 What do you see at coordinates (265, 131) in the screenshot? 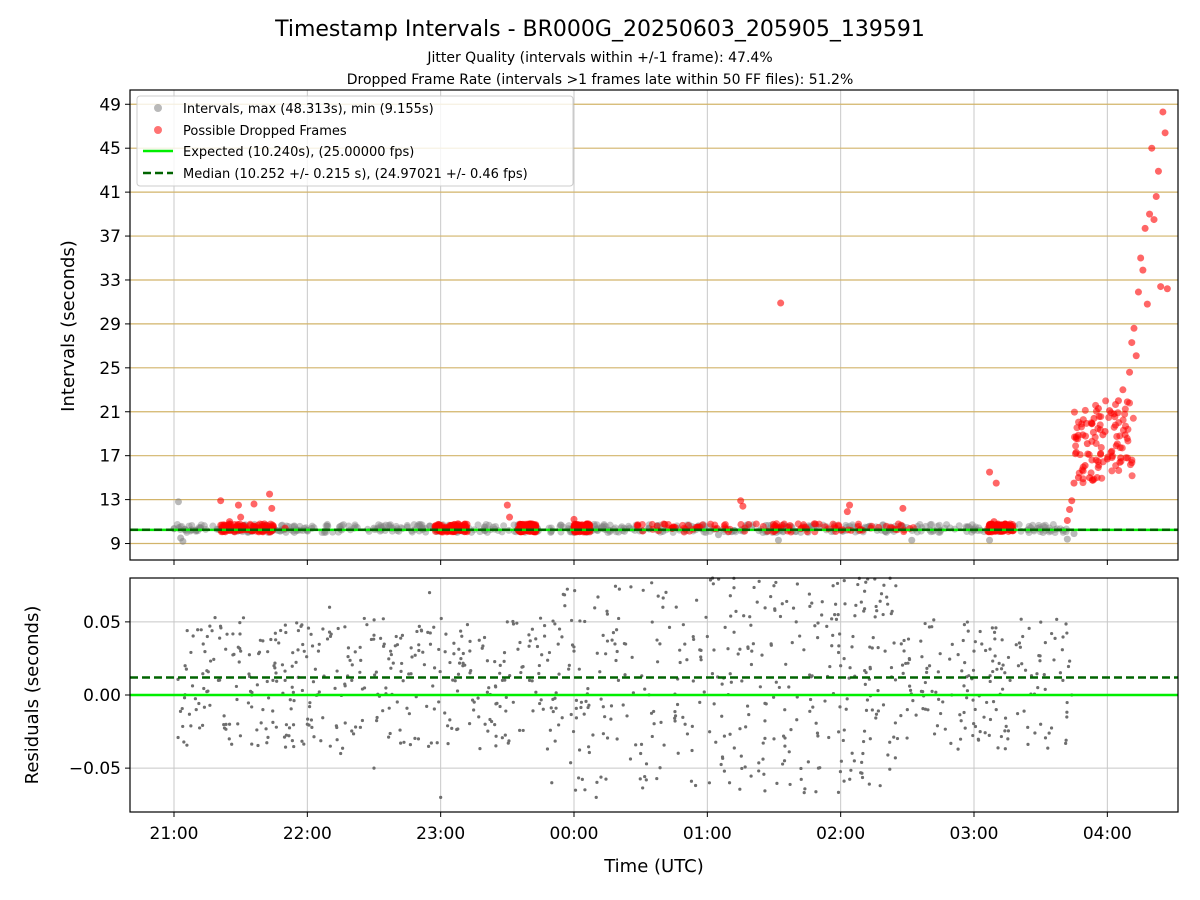
I see `legend-label-dropped: Possible Dropped Frames` at bounding box center [265, 131].